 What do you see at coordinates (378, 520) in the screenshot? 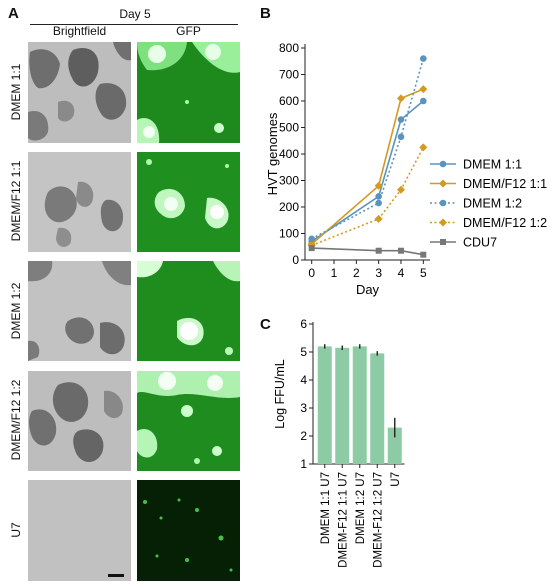
I see `x-tick-label-3: DMEM-F12 1:2 U7` at bounding box center [378, 520].